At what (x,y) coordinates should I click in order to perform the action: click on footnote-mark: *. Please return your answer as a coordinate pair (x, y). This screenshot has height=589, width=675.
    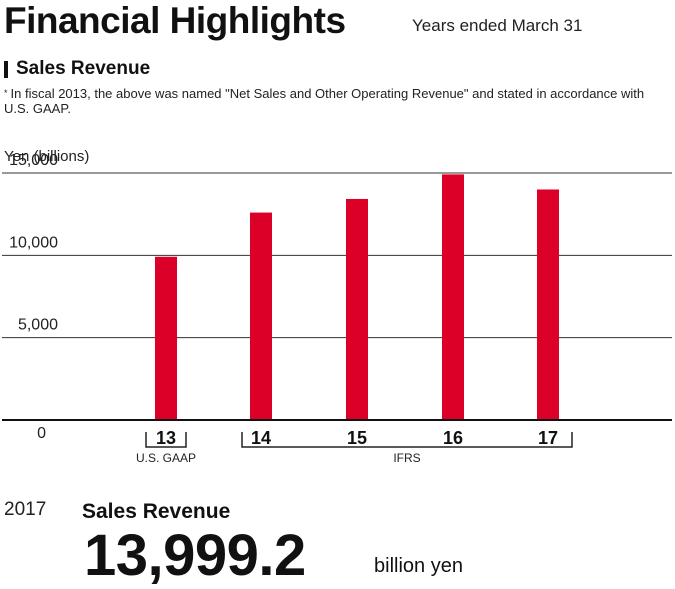
    Looking at the image, I should click on (6, 93).